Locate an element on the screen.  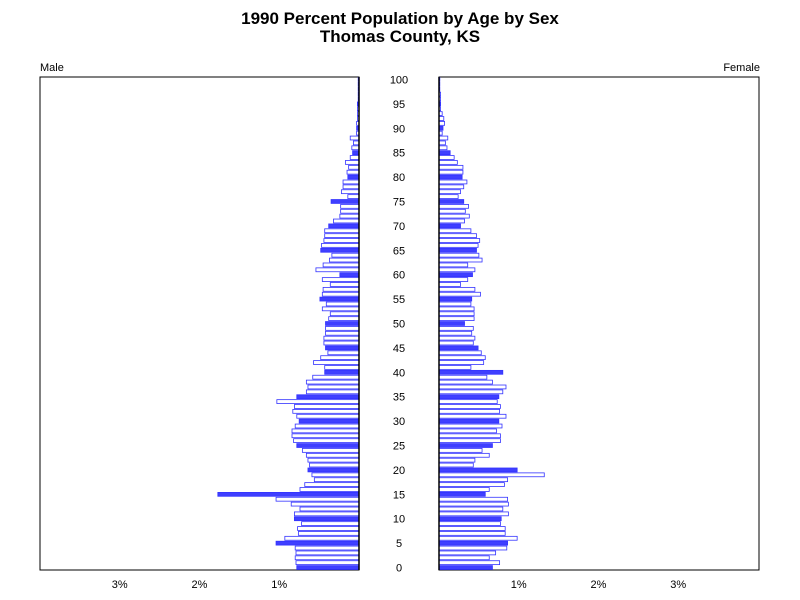
x-tick-label: 1% is located at coordinates (519, 585).